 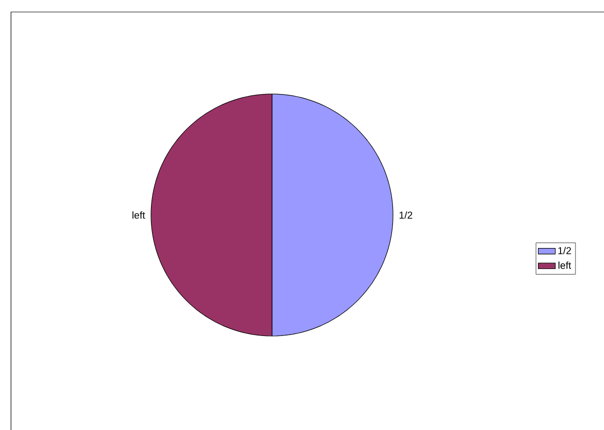 I want to click on legend-label: 1/2, so click(x=564, y=250).